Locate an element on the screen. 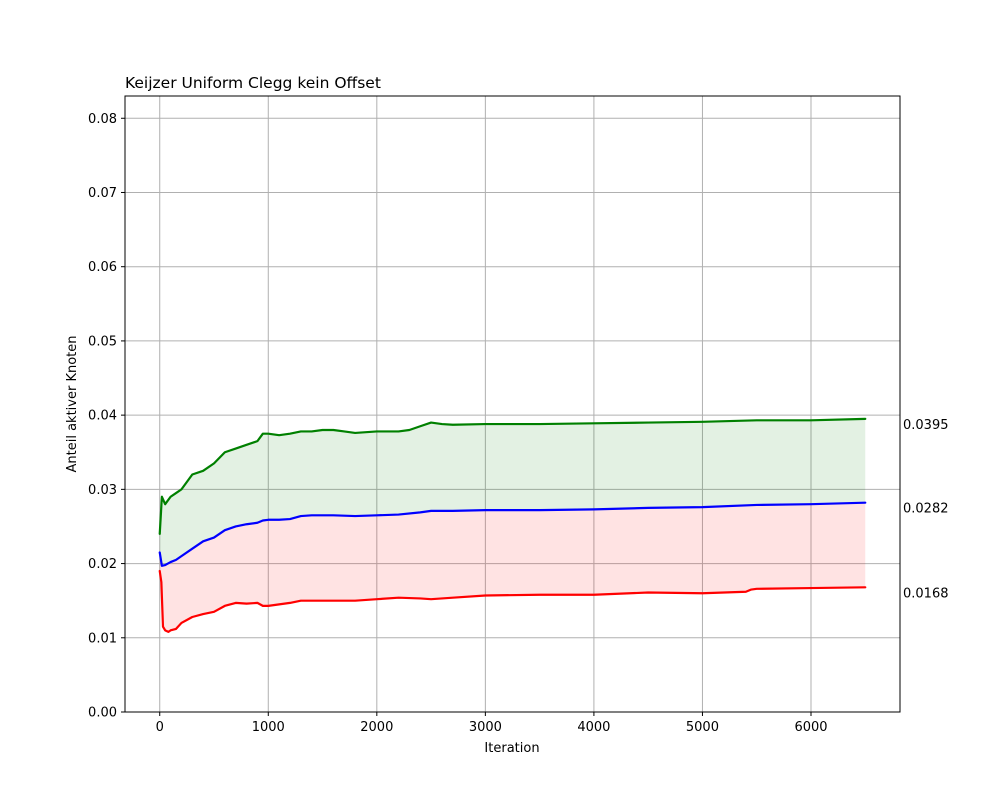  x-tick-label: 3000 is located at coordinates (485, 727).